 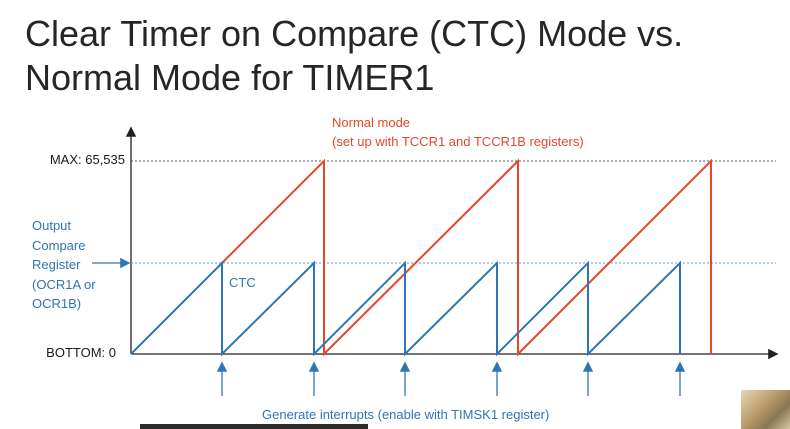 I want to click on presenter-thumbnail, so click(x=765, y=409).